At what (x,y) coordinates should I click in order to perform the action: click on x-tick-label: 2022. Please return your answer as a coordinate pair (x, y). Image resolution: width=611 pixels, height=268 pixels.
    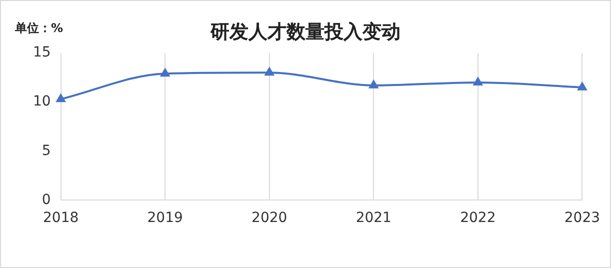
    Looking at the image, I should click on (478, 218).